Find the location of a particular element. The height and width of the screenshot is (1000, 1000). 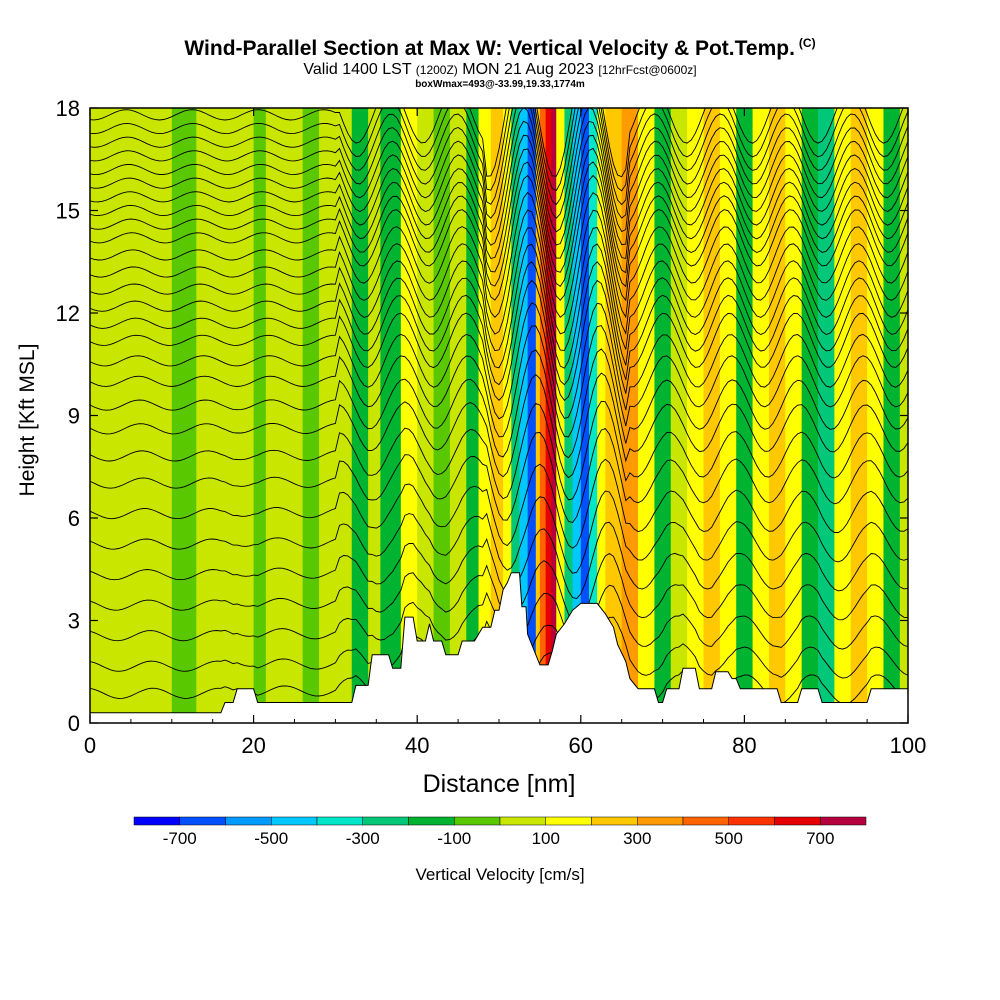

valid-date: MON 21 Aug 2023 is located at coordinates (528, 69).